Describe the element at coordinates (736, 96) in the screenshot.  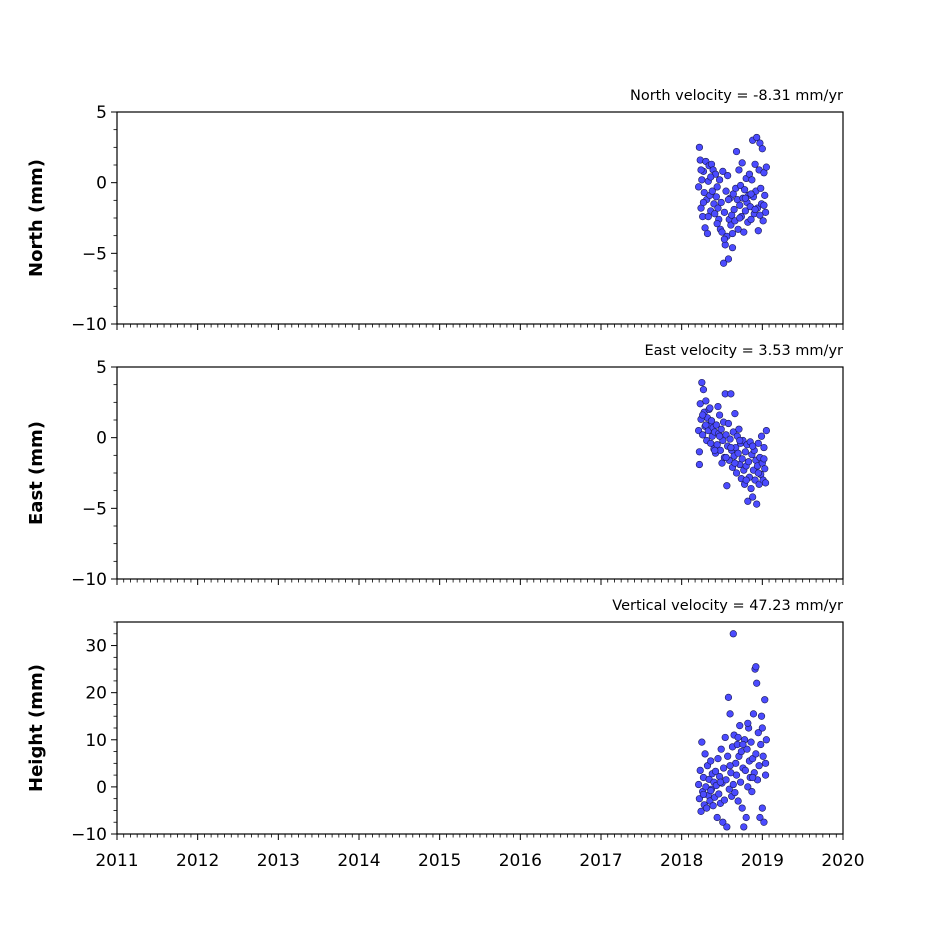
I see `panel-title: North velocity = -8.31 mm/yr` at that location.